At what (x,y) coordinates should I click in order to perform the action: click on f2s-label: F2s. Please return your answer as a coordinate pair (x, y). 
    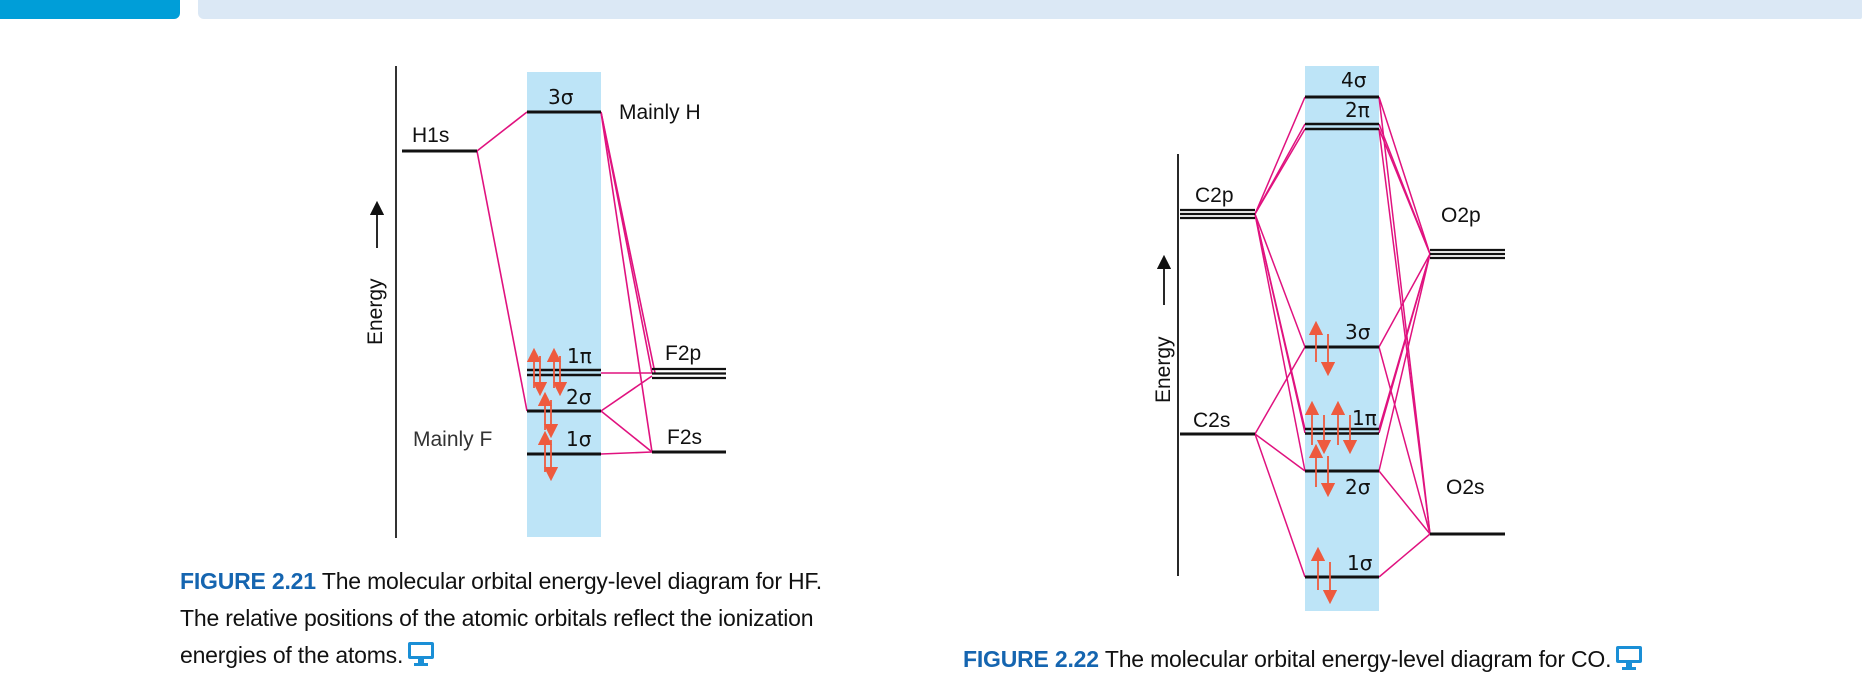
    Looking at the image, I should click on (684, 437).